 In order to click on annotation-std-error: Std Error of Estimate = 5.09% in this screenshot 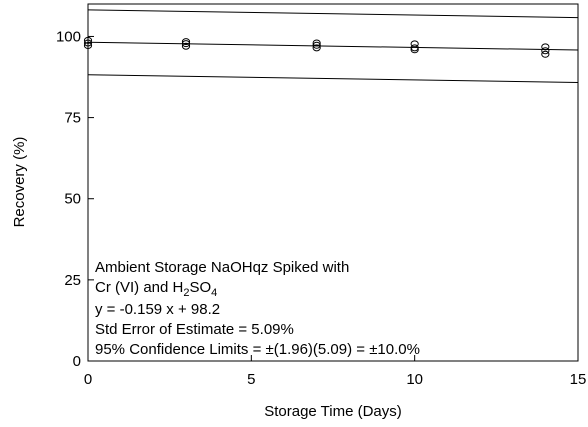, I will do `click(194, 329)`.